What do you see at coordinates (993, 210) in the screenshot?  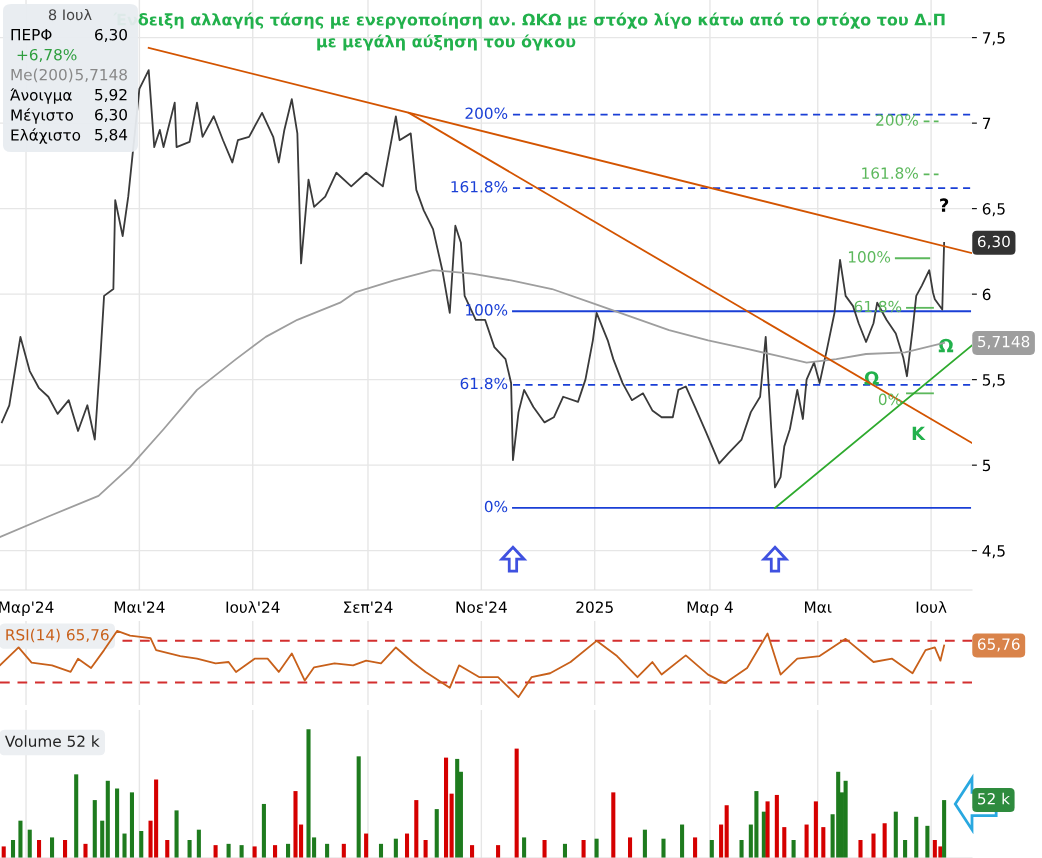 I see `y-tick-label: 6,5` at bounding box center [993, 210].